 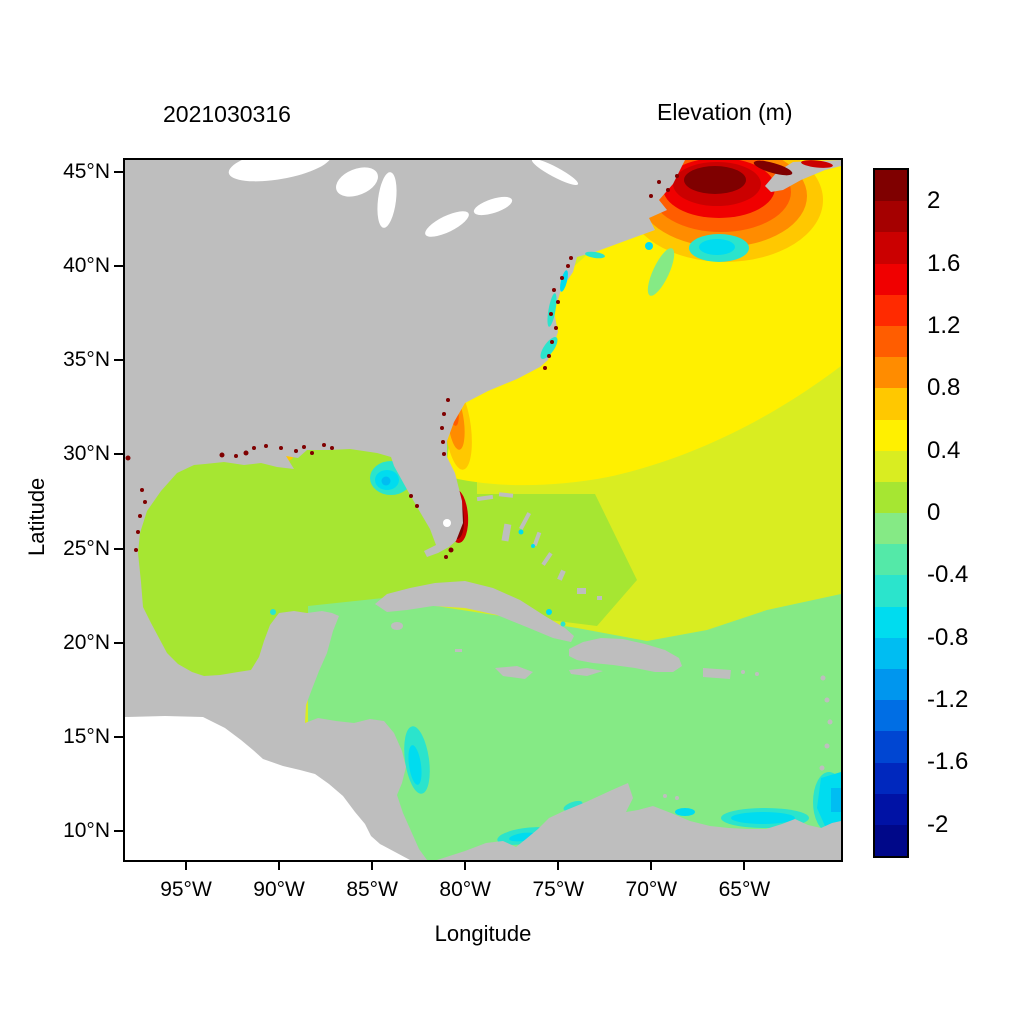 What do you see at coordinates (948, 700) in the screenshot?
I see `colorbar-tick-label: -1.2` at bounding box center [948, 700].